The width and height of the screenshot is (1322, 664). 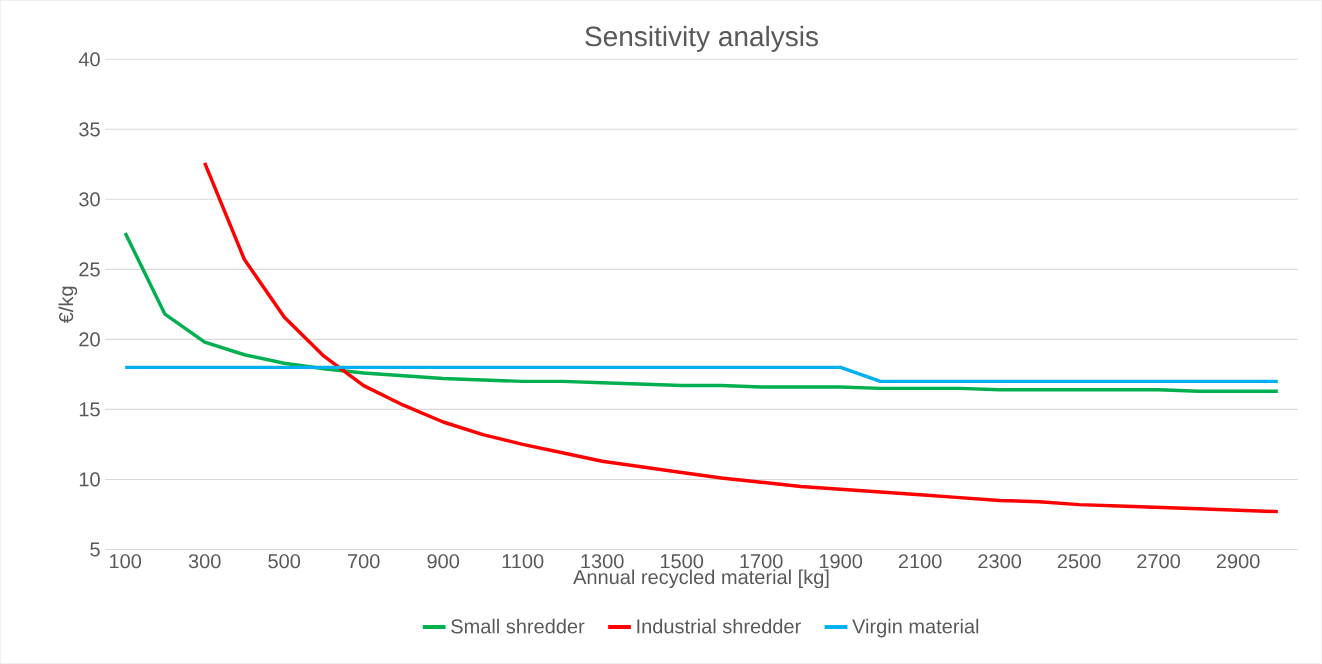 I want to click on x-tick-label: 900, so click(x=443, y=561).